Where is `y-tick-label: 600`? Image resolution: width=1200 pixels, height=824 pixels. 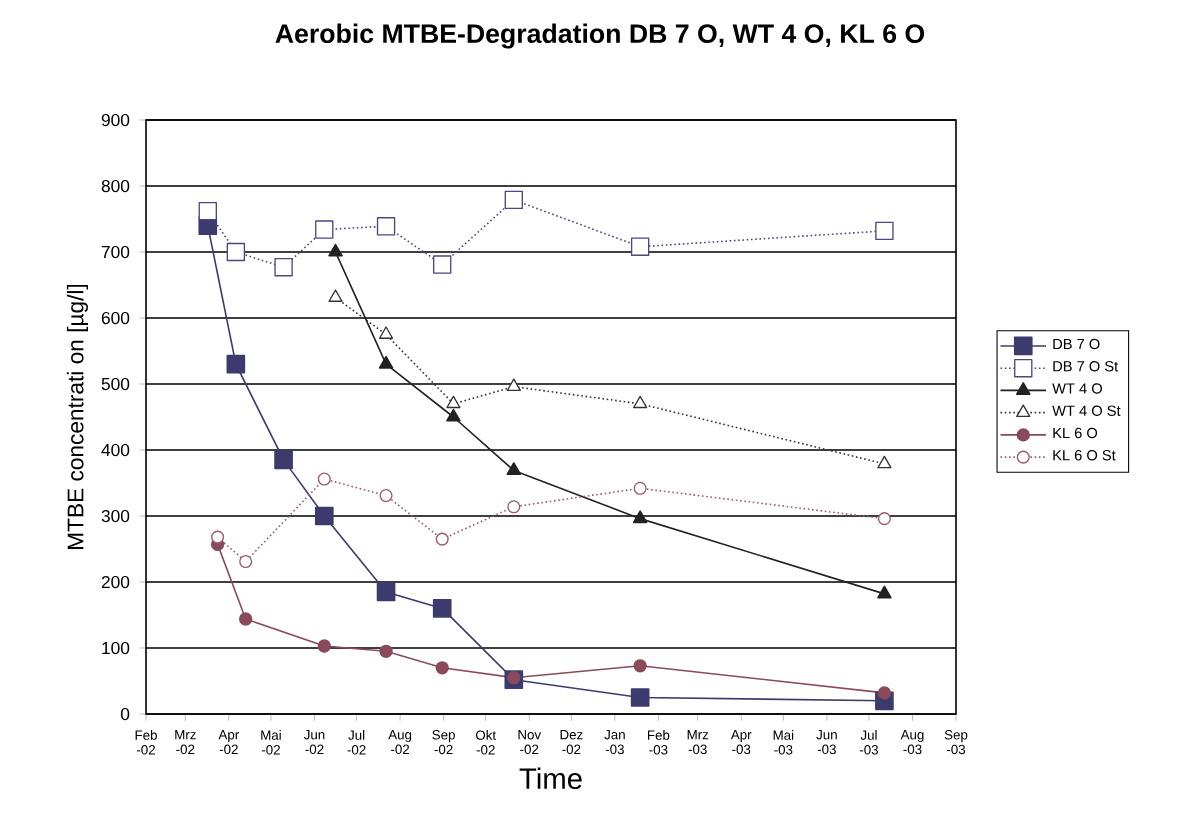 y-tick-label: 600 is located at coordinates (115, 318).